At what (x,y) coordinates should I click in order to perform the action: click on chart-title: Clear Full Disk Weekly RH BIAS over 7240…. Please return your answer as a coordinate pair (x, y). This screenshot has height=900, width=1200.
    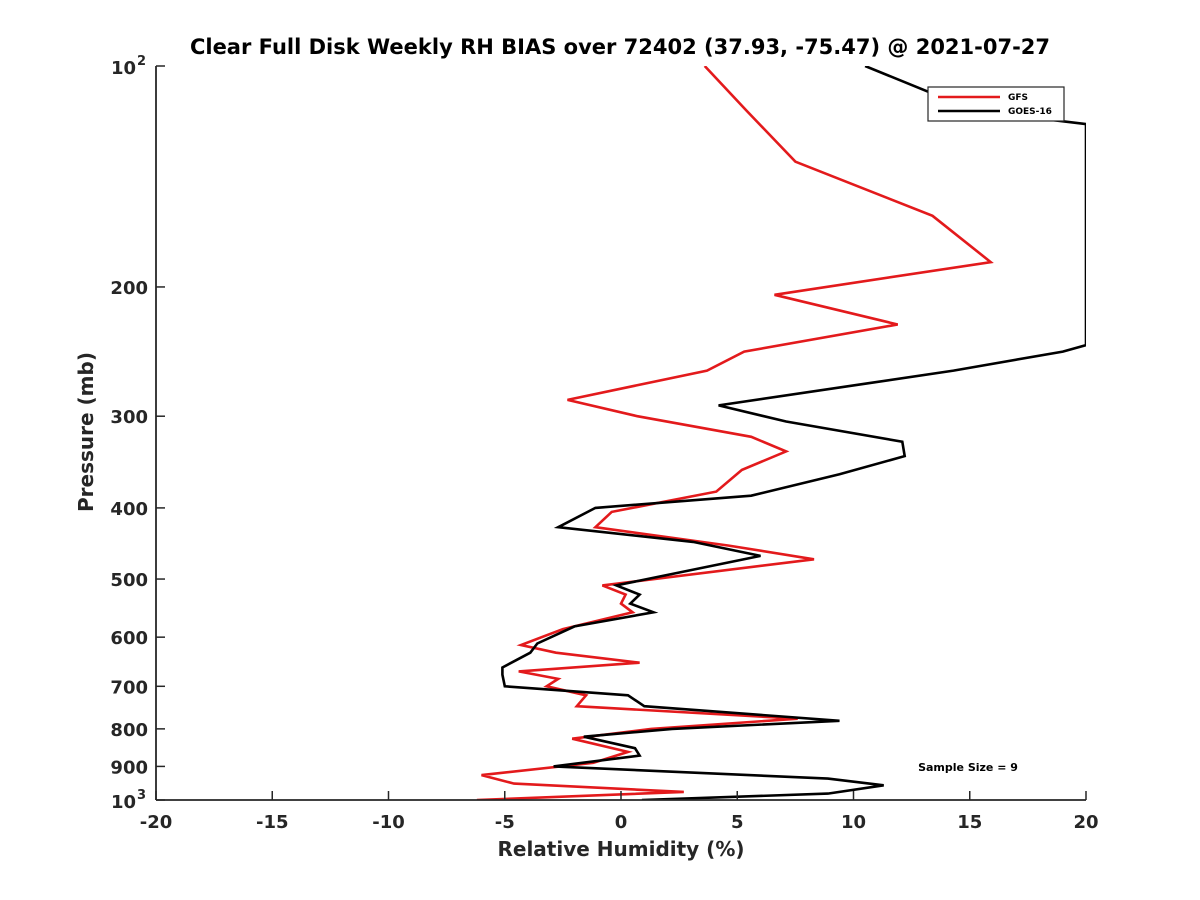
    Looking at the image, I should click on (620, 47).